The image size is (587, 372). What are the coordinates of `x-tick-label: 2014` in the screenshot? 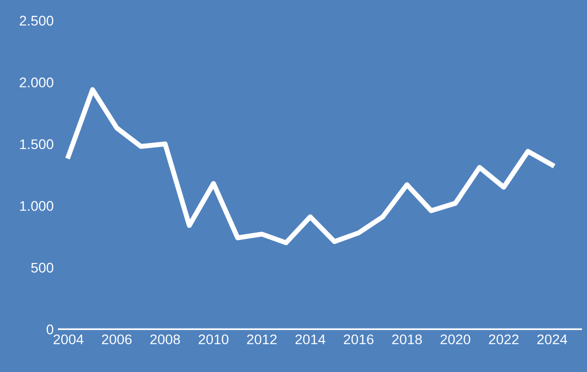 It's located at (310, 339).